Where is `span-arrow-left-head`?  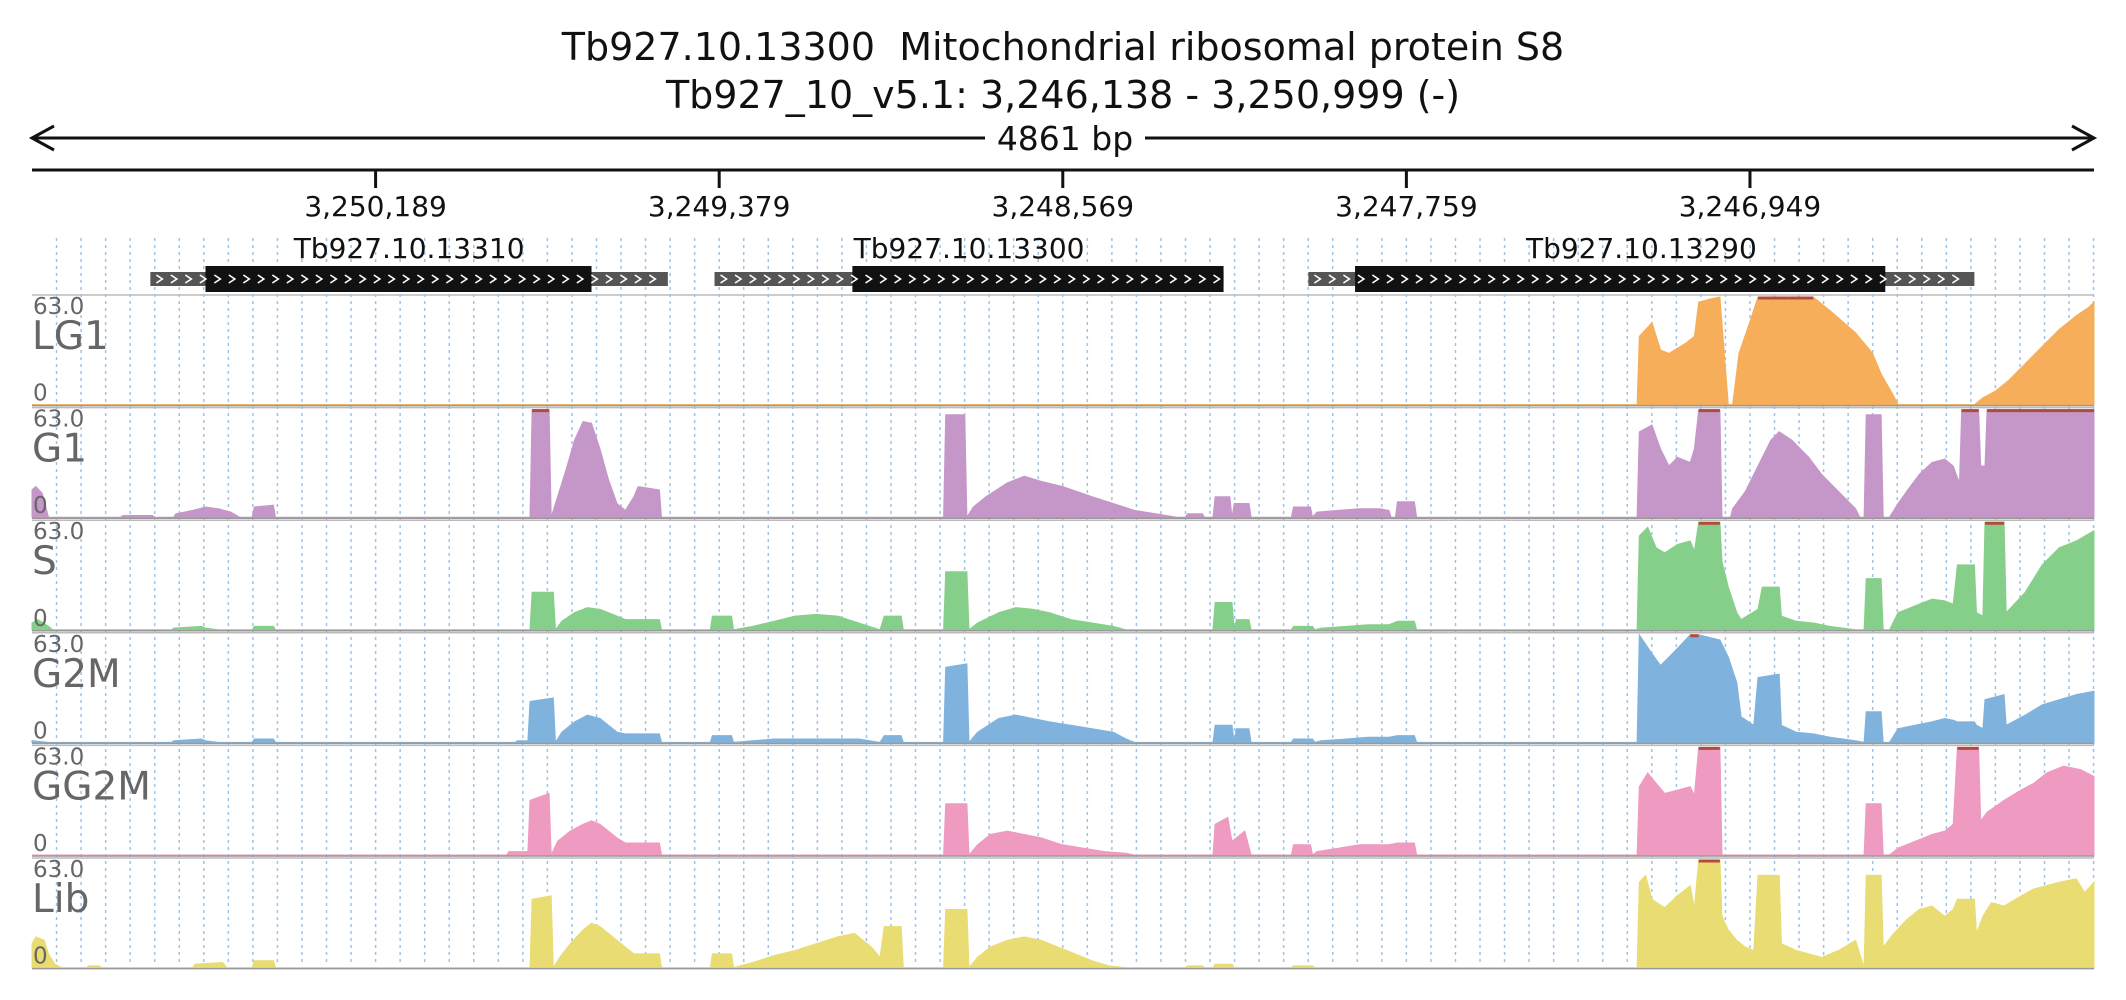
span-arrow-left-head is located at coordinates (41, 138).